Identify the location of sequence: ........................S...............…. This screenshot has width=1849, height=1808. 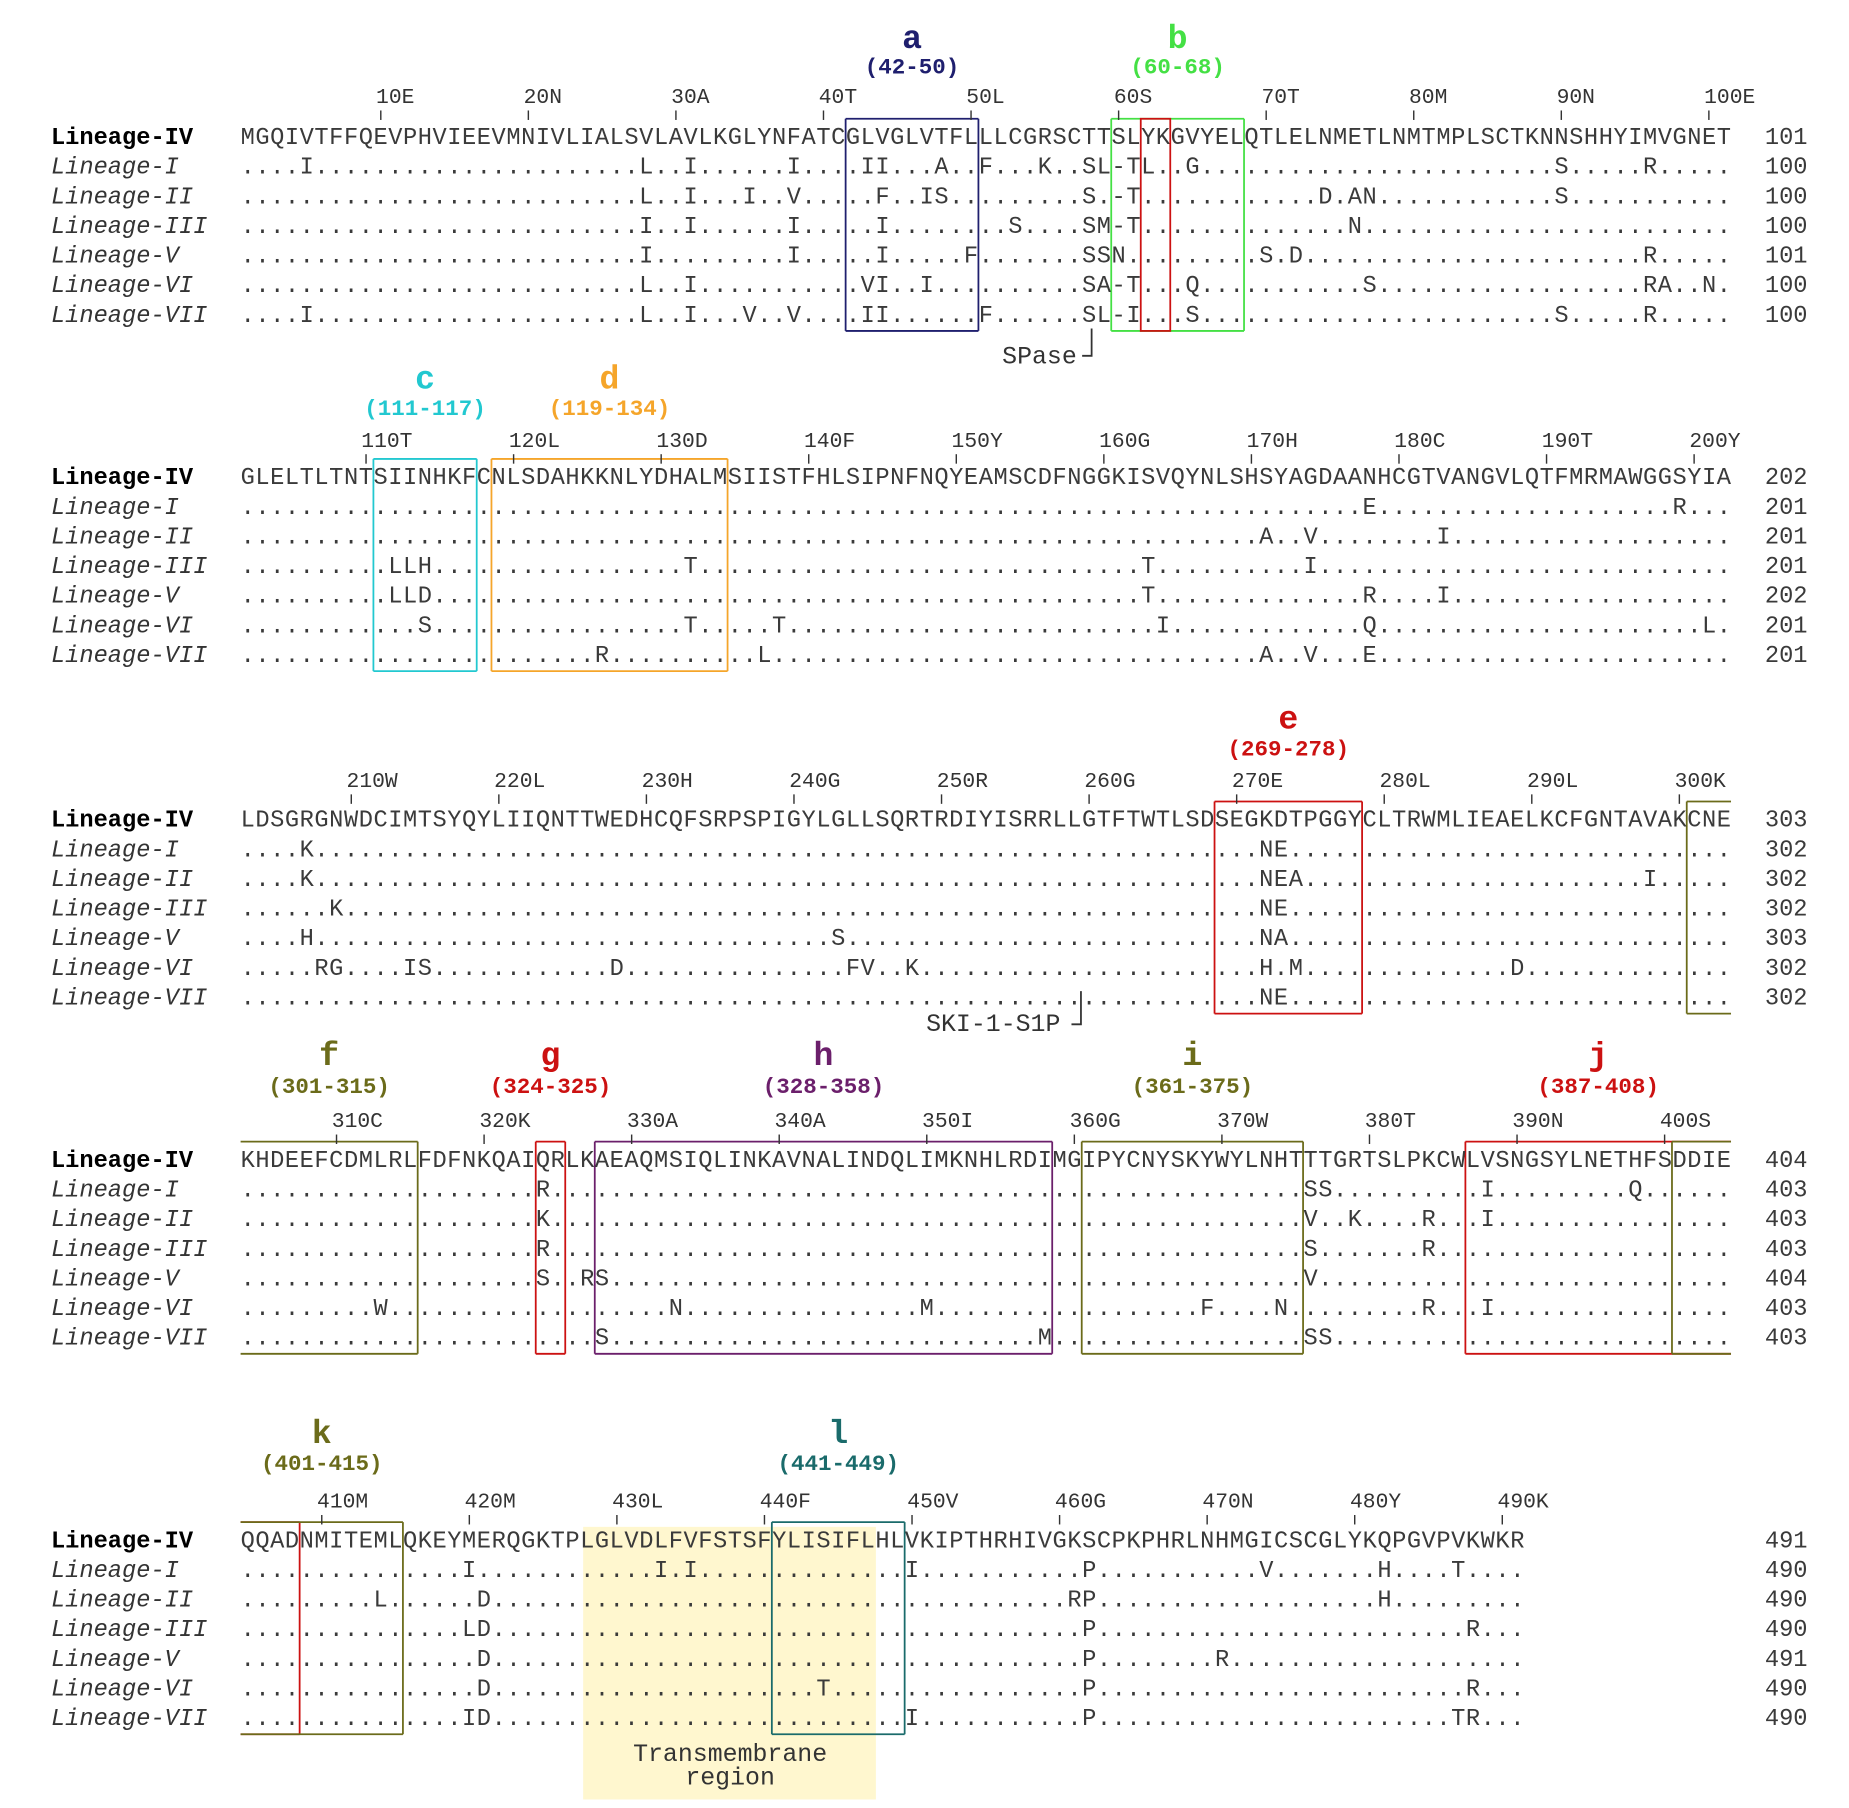
(986, 1339).